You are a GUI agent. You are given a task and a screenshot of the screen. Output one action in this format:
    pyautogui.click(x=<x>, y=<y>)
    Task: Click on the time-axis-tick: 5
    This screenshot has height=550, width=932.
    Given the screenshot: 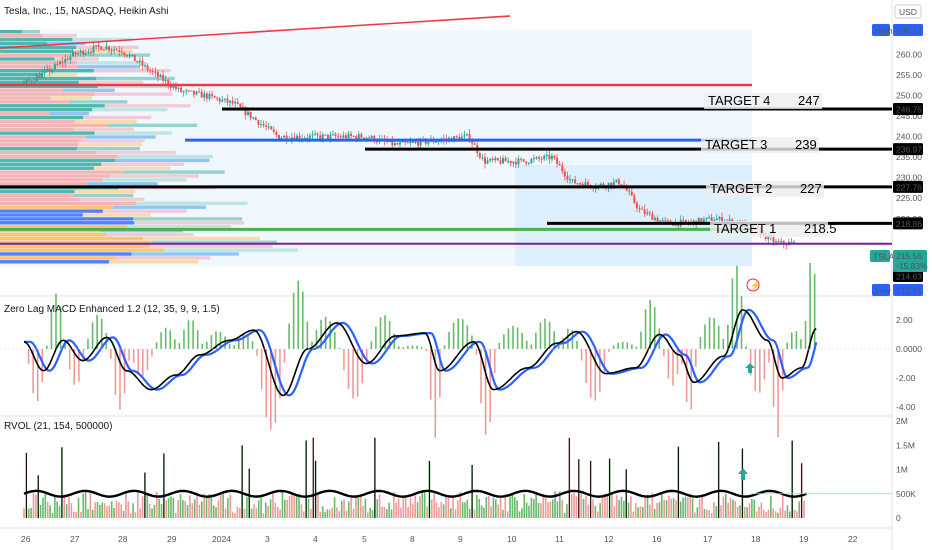 What is the action you would take?
    pyautogui.click(x=364, y=539)
    